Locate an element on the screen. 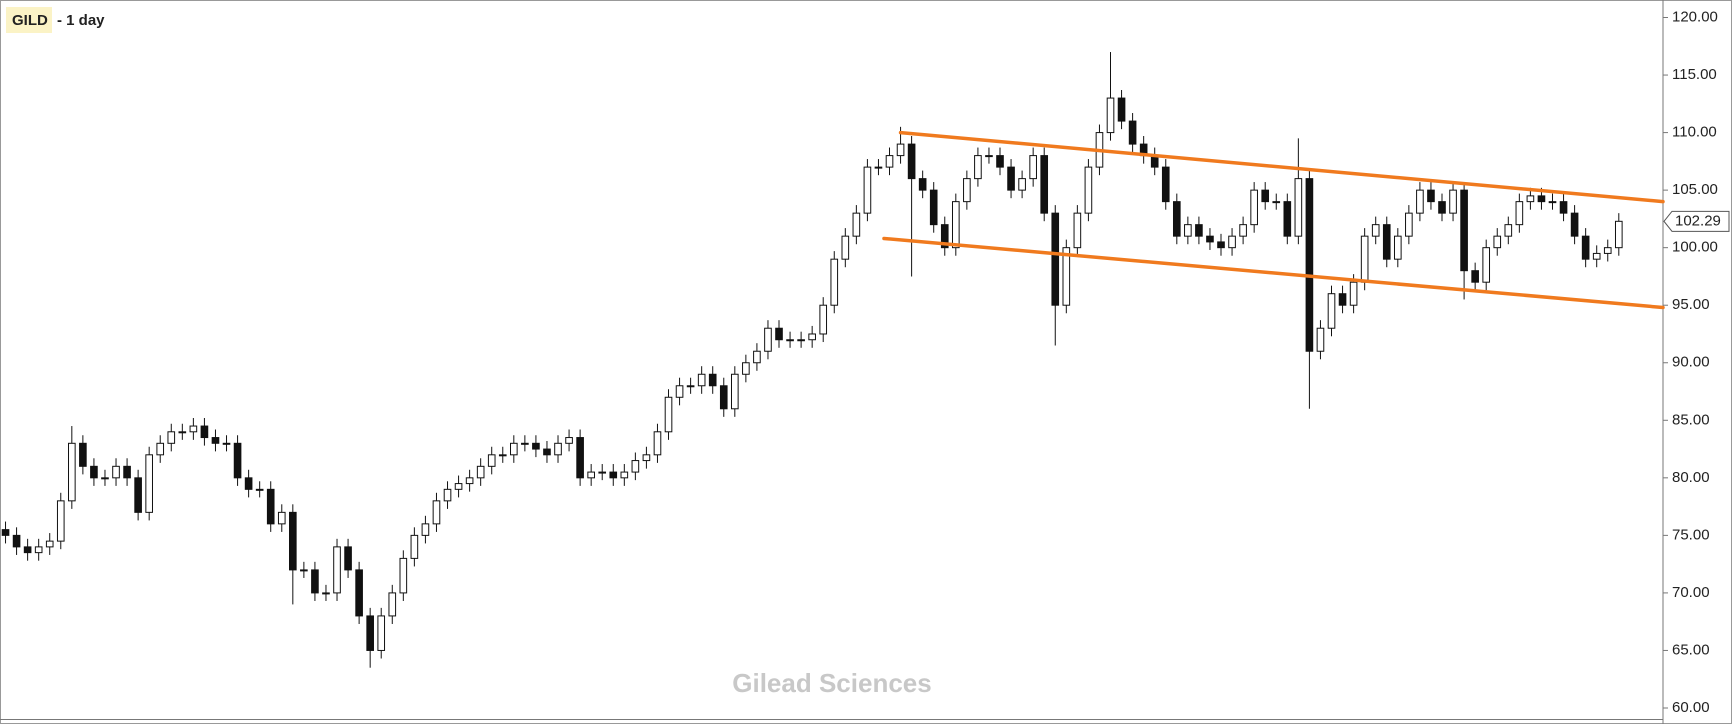 Image resolution: width=1732 pixels, height=724 pixels. y-tick-label: 60.00 is located at coordinates (1691, 707).